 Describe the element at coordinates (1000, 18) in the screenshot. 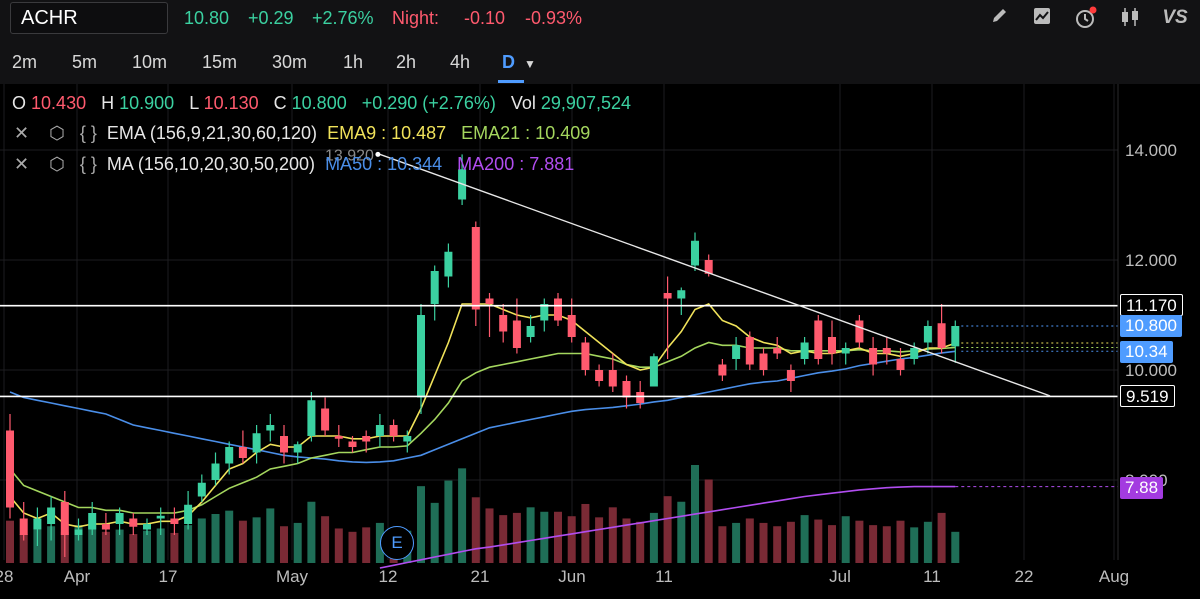

I see `pencil-icon` at that location.